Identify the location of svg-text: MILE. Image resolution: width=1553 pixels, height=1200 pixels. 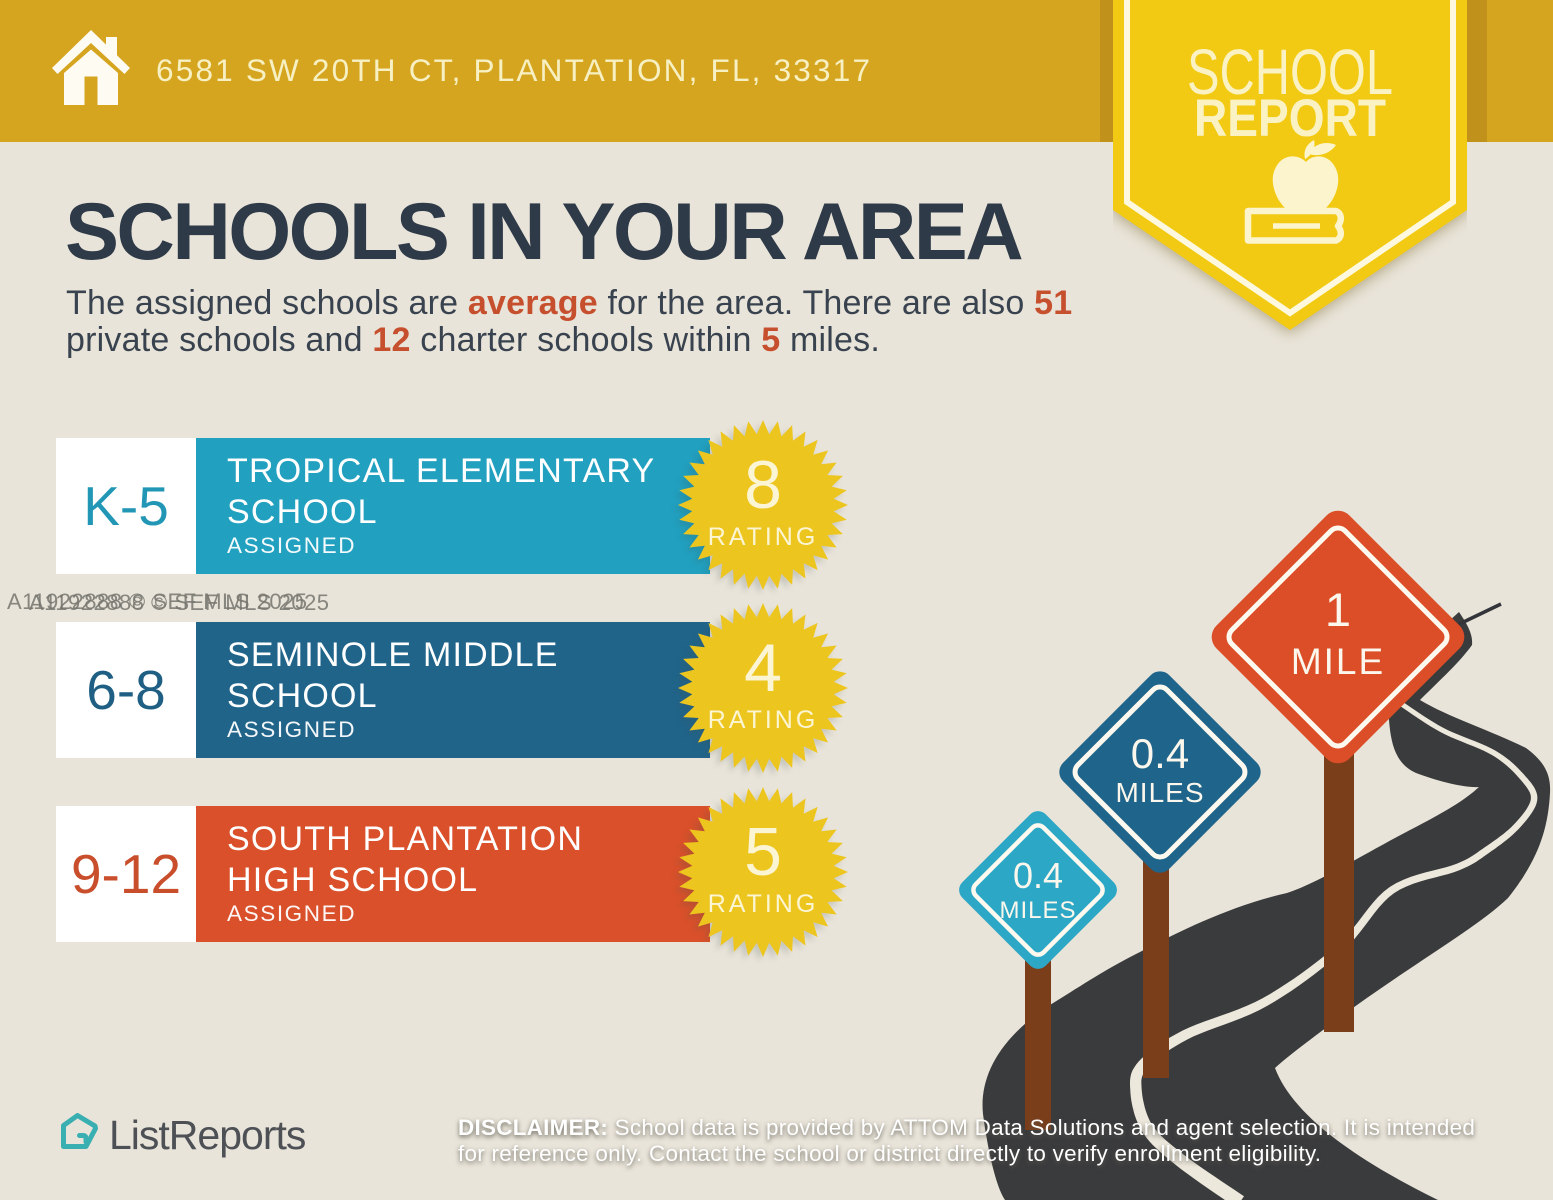
(1338, 661).